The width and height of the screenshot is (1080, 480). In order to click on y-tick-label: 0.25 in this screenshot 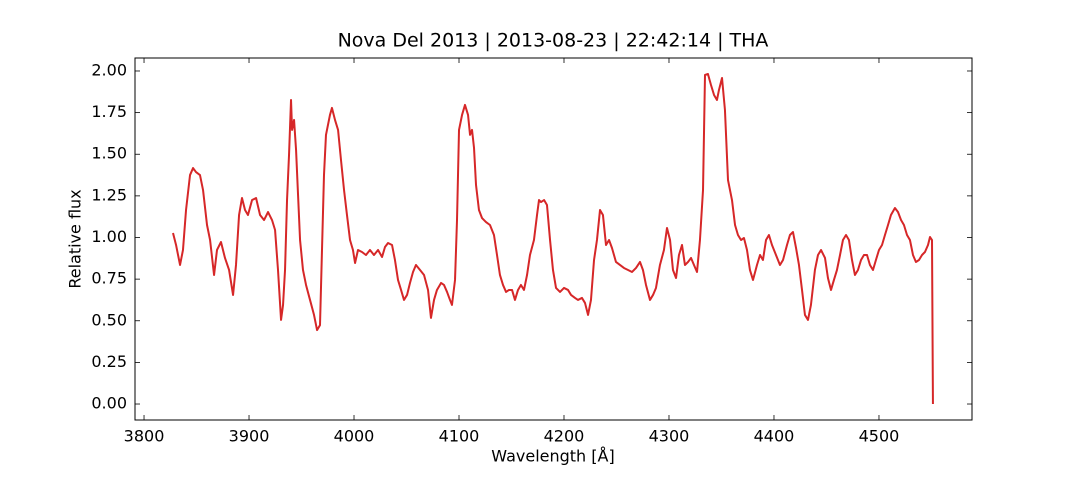, I will do `click(109, 361)`.